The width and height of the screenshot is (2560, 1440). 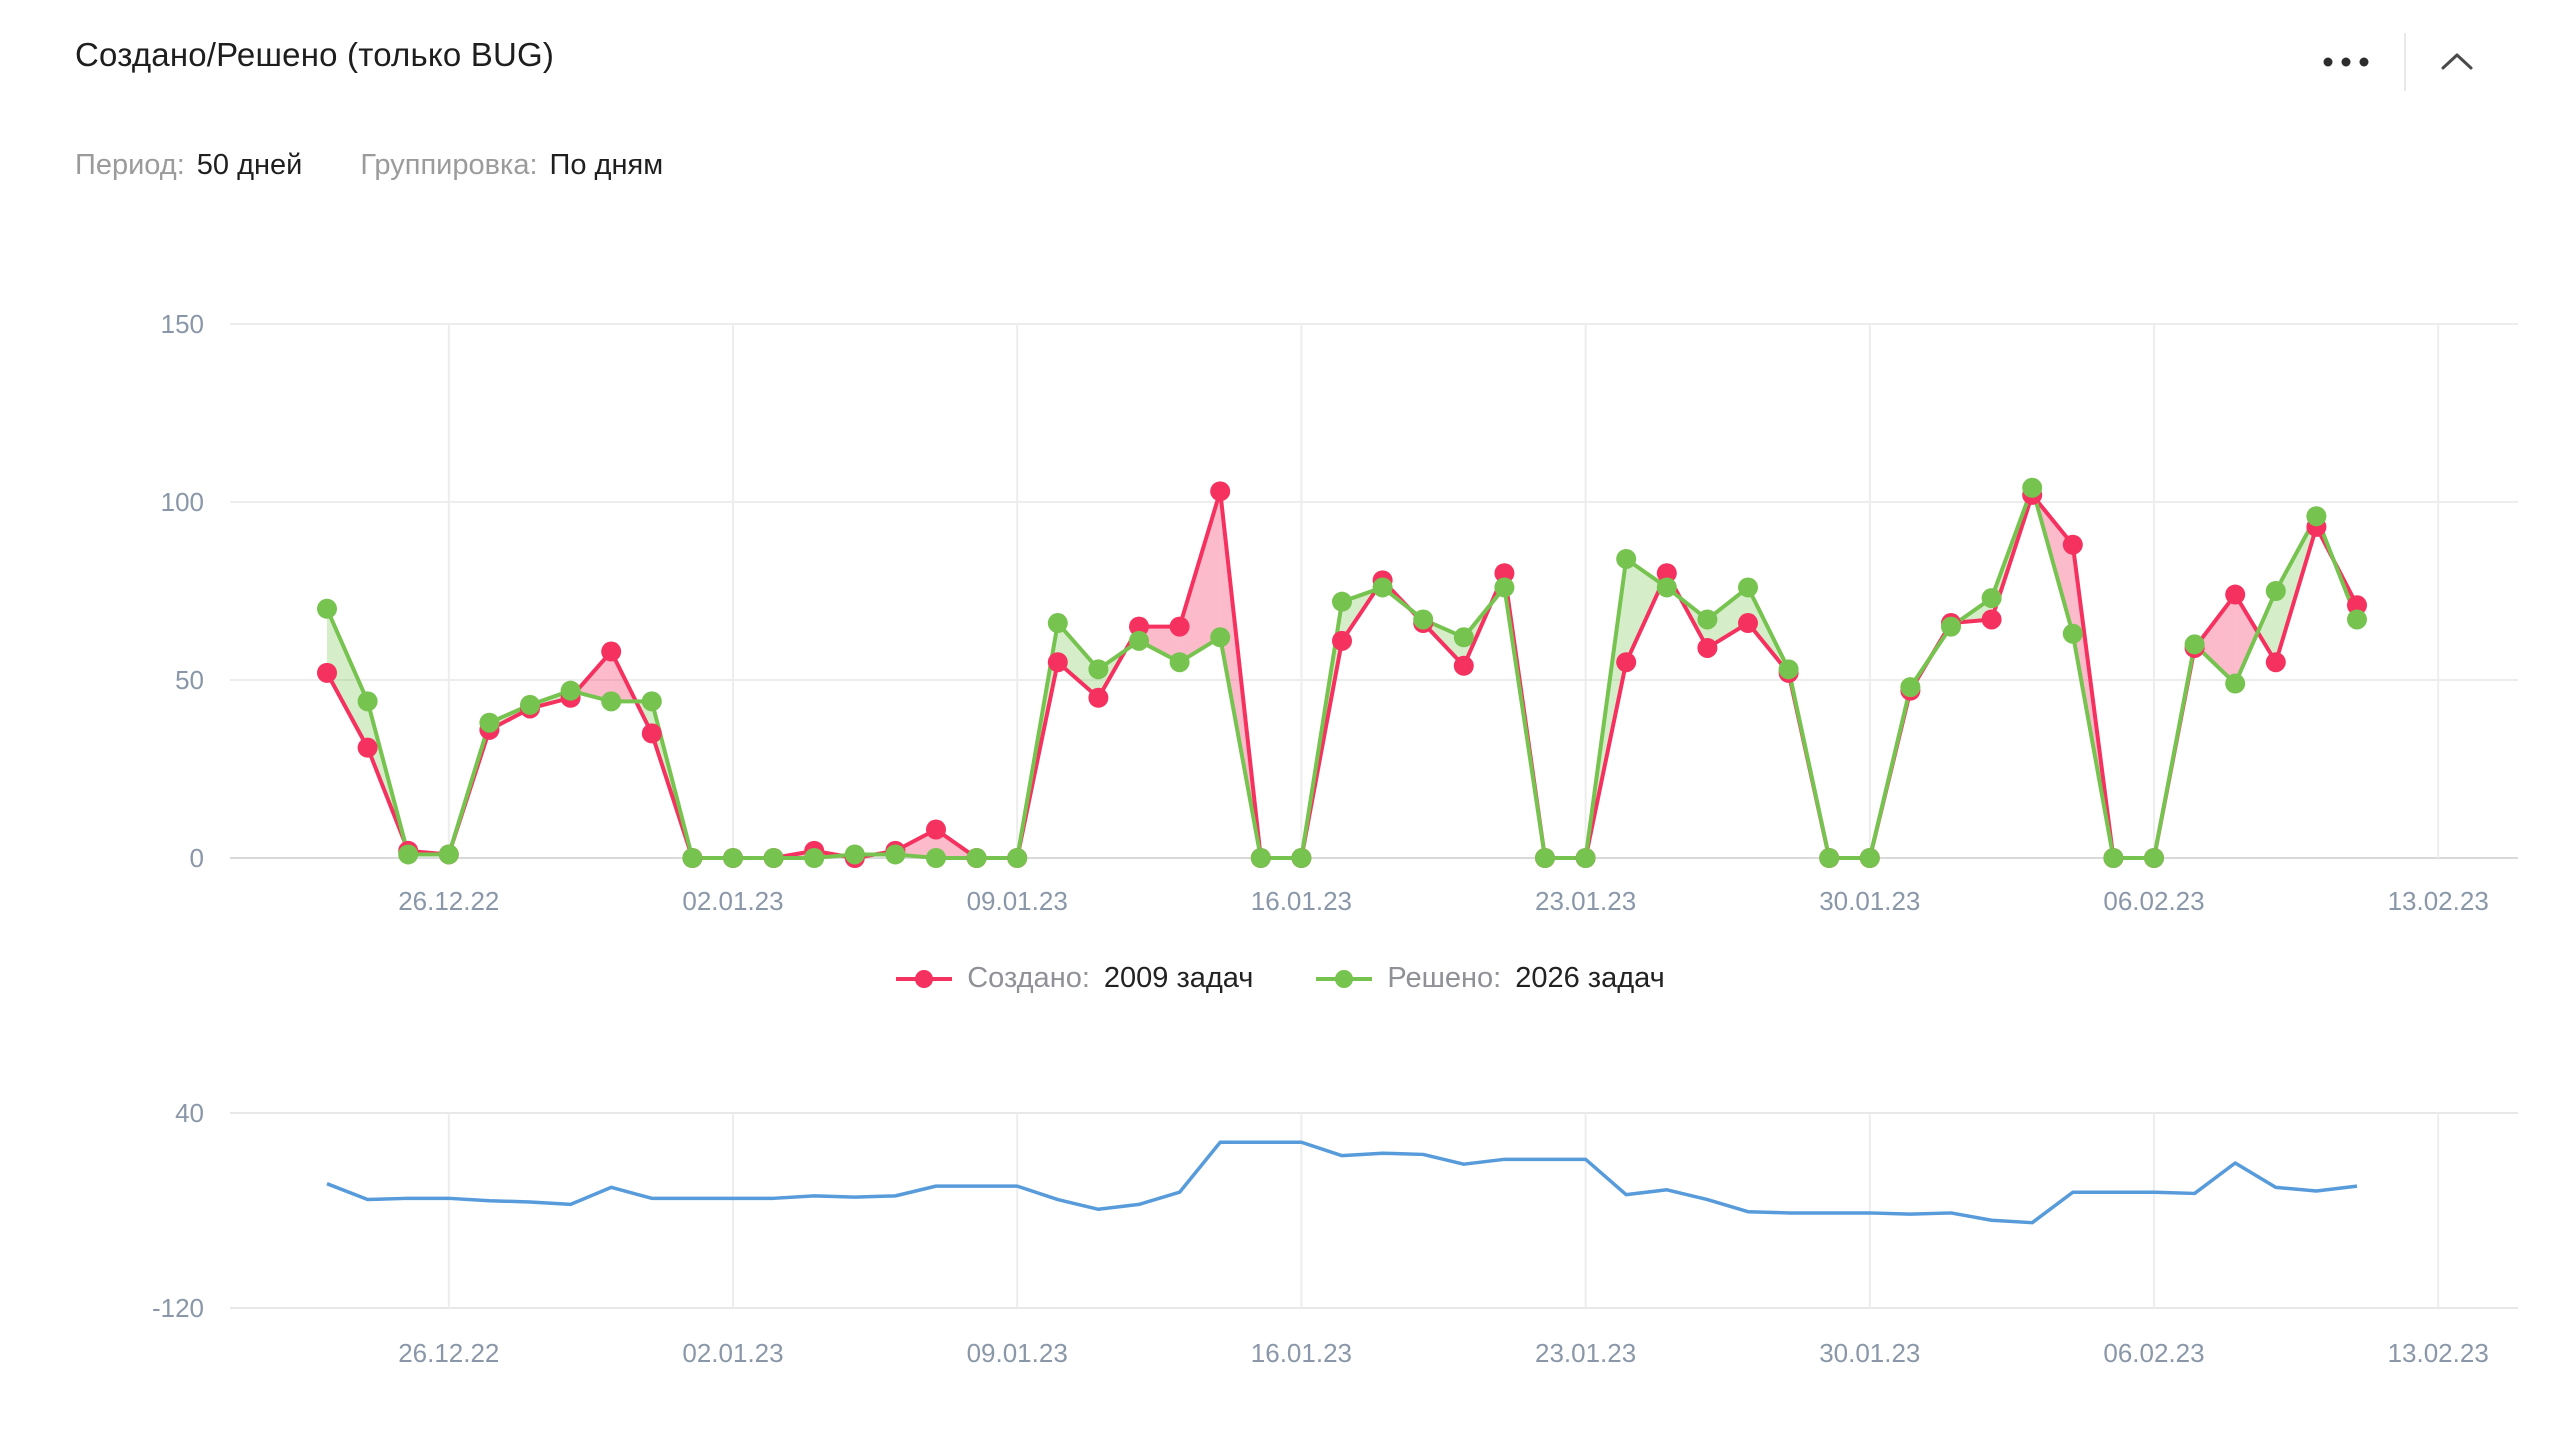 I want to click on svg-text: -120, so click(x=178, y=1308).